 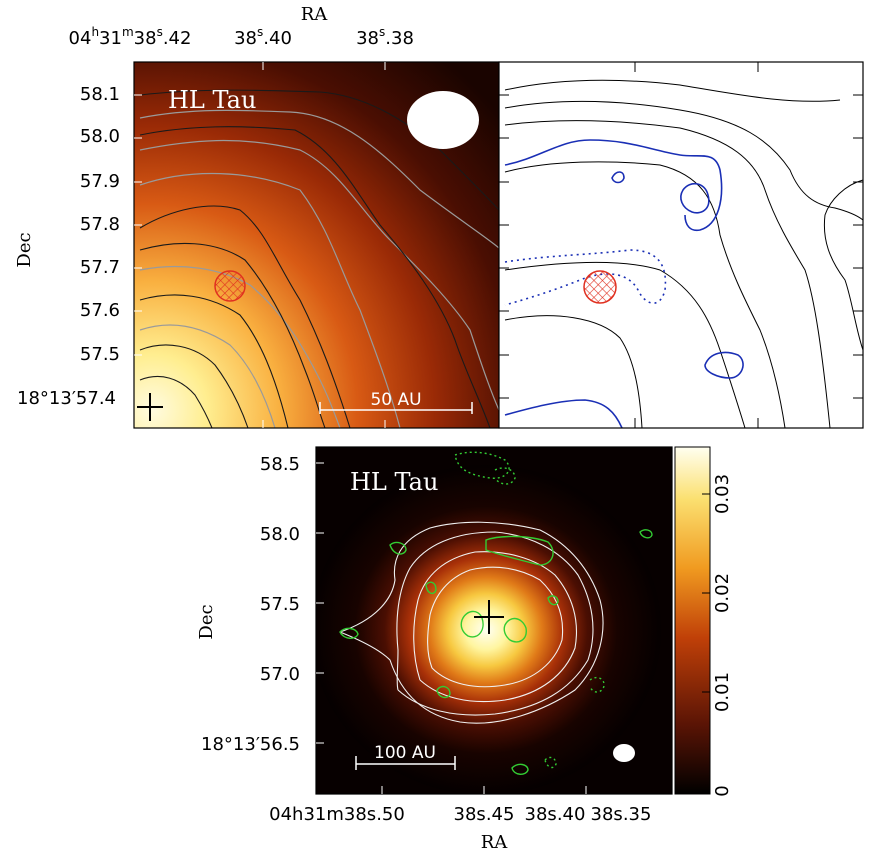 I want to click on bottom-dec-tick-label: 58.0, so click(x=280, y=534).